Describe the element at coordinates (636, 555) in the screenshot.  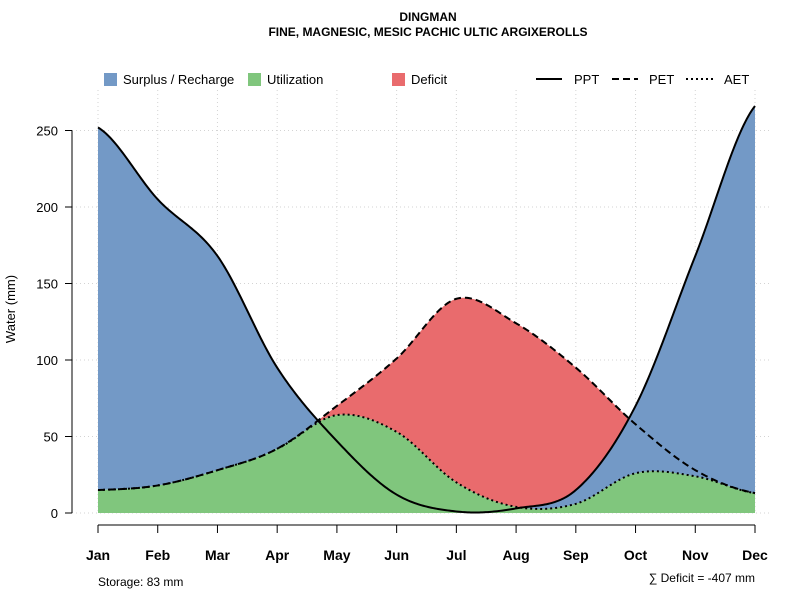
I see `x-tick-label-oct: Oct` at that location.